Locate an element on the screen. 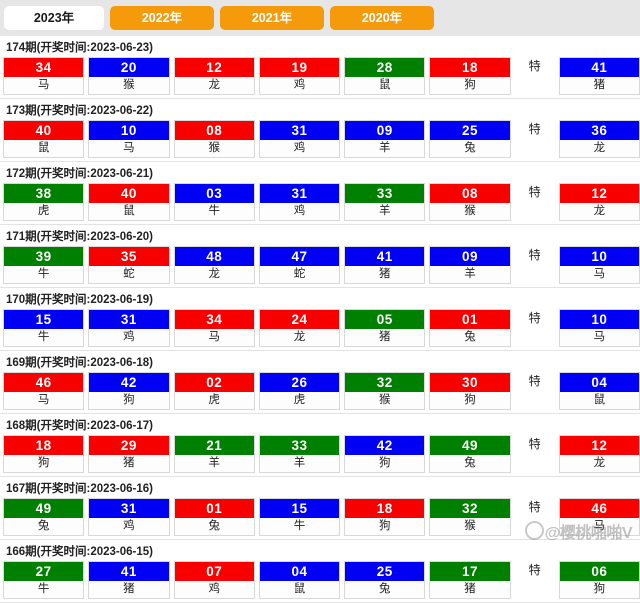 Image resolution: width=640 pixels, height=603 pixels. ball-number: 05 is located at coordinates (385, 319).